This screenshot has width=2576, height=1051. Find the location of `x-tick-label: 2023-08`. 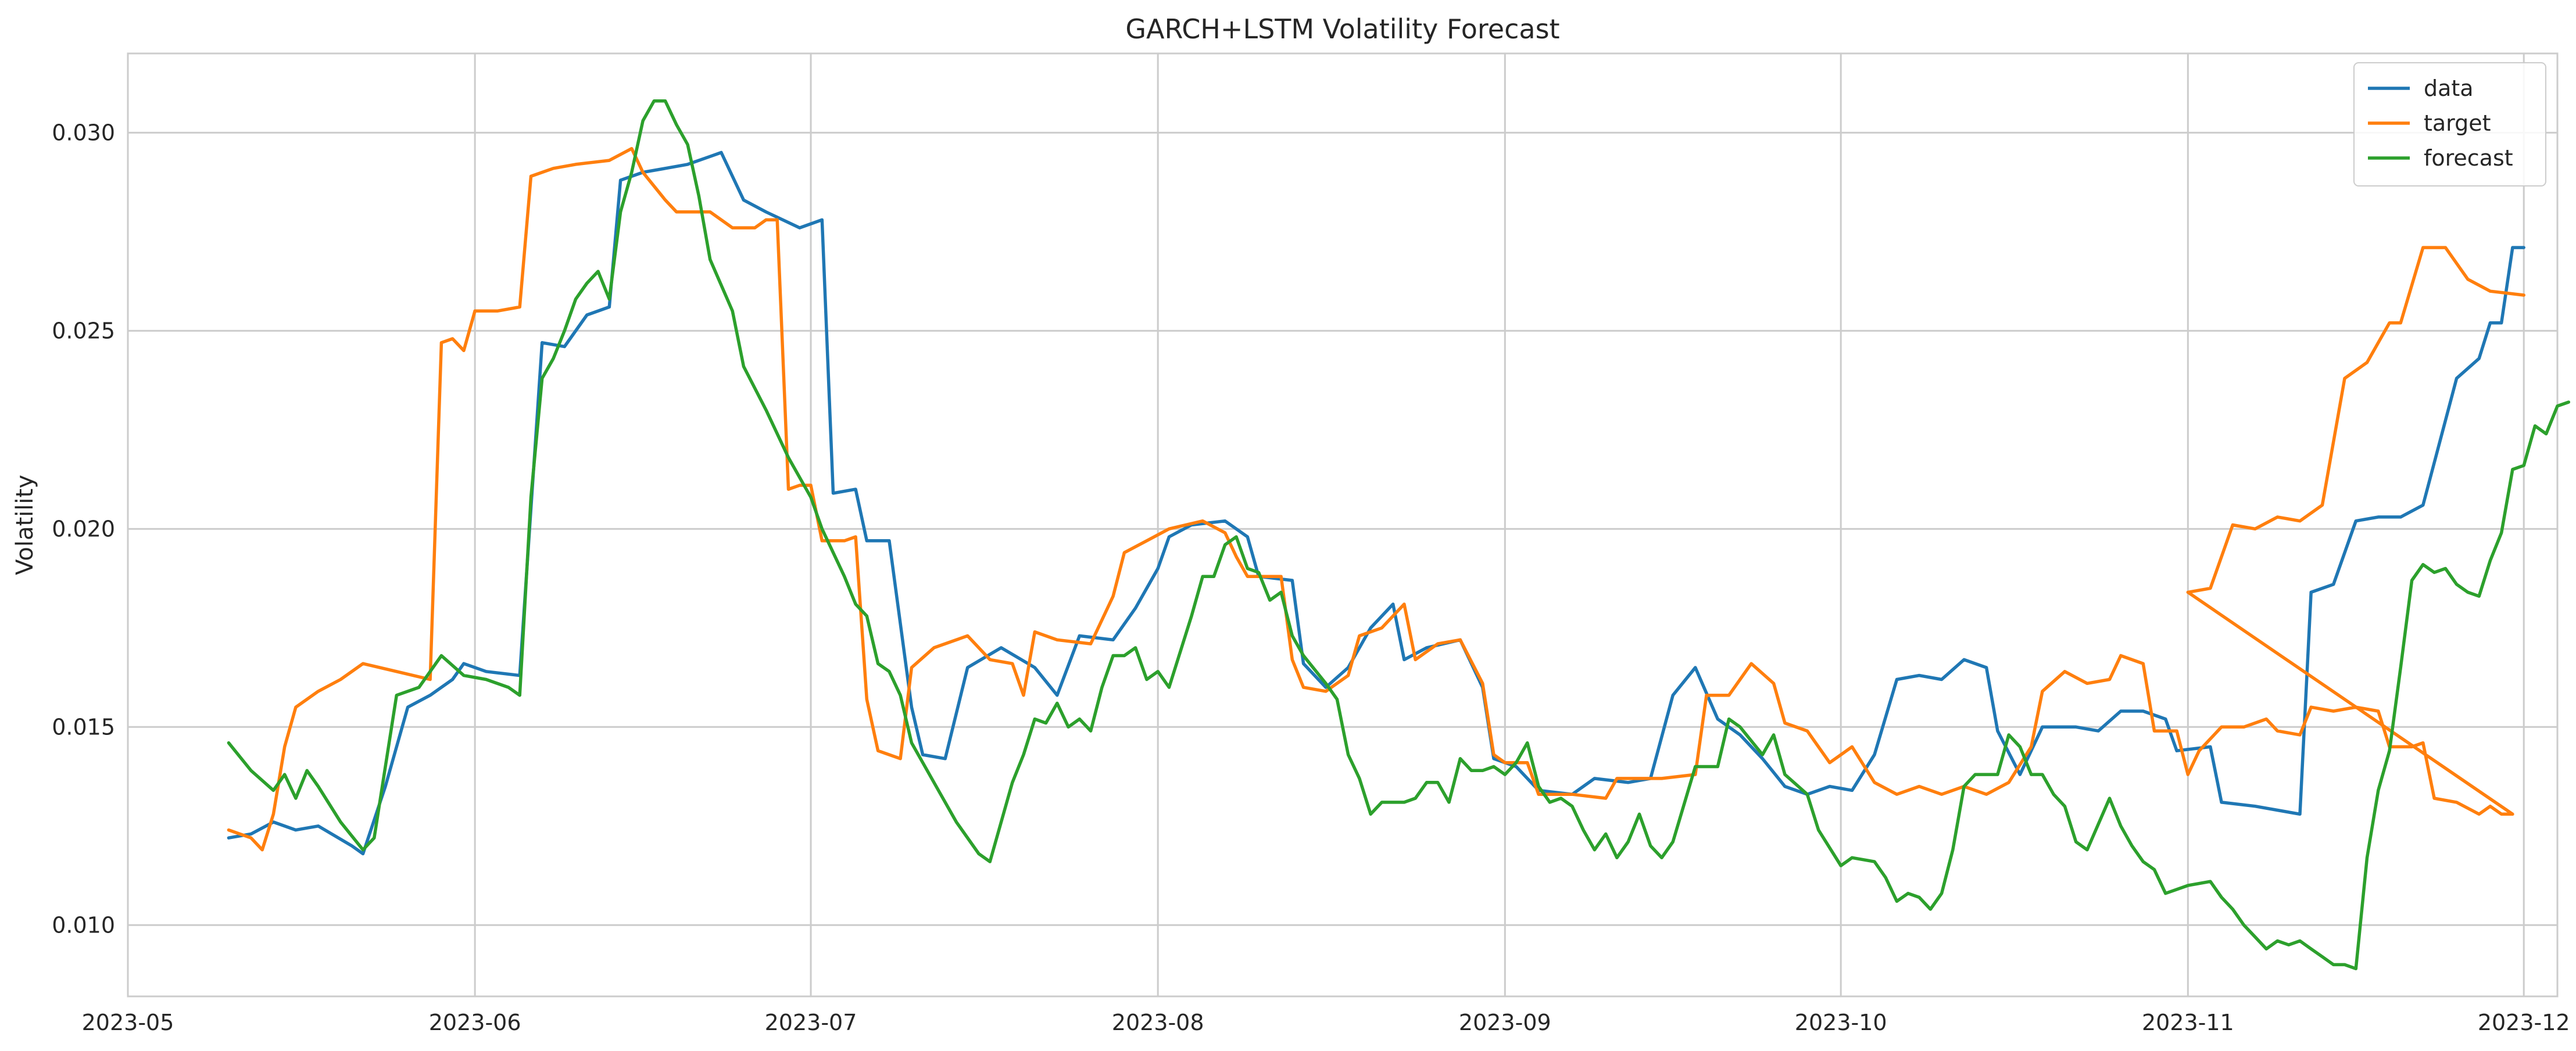

x-tick-label: 2023-08 is located at coordinates (1158, 1022).